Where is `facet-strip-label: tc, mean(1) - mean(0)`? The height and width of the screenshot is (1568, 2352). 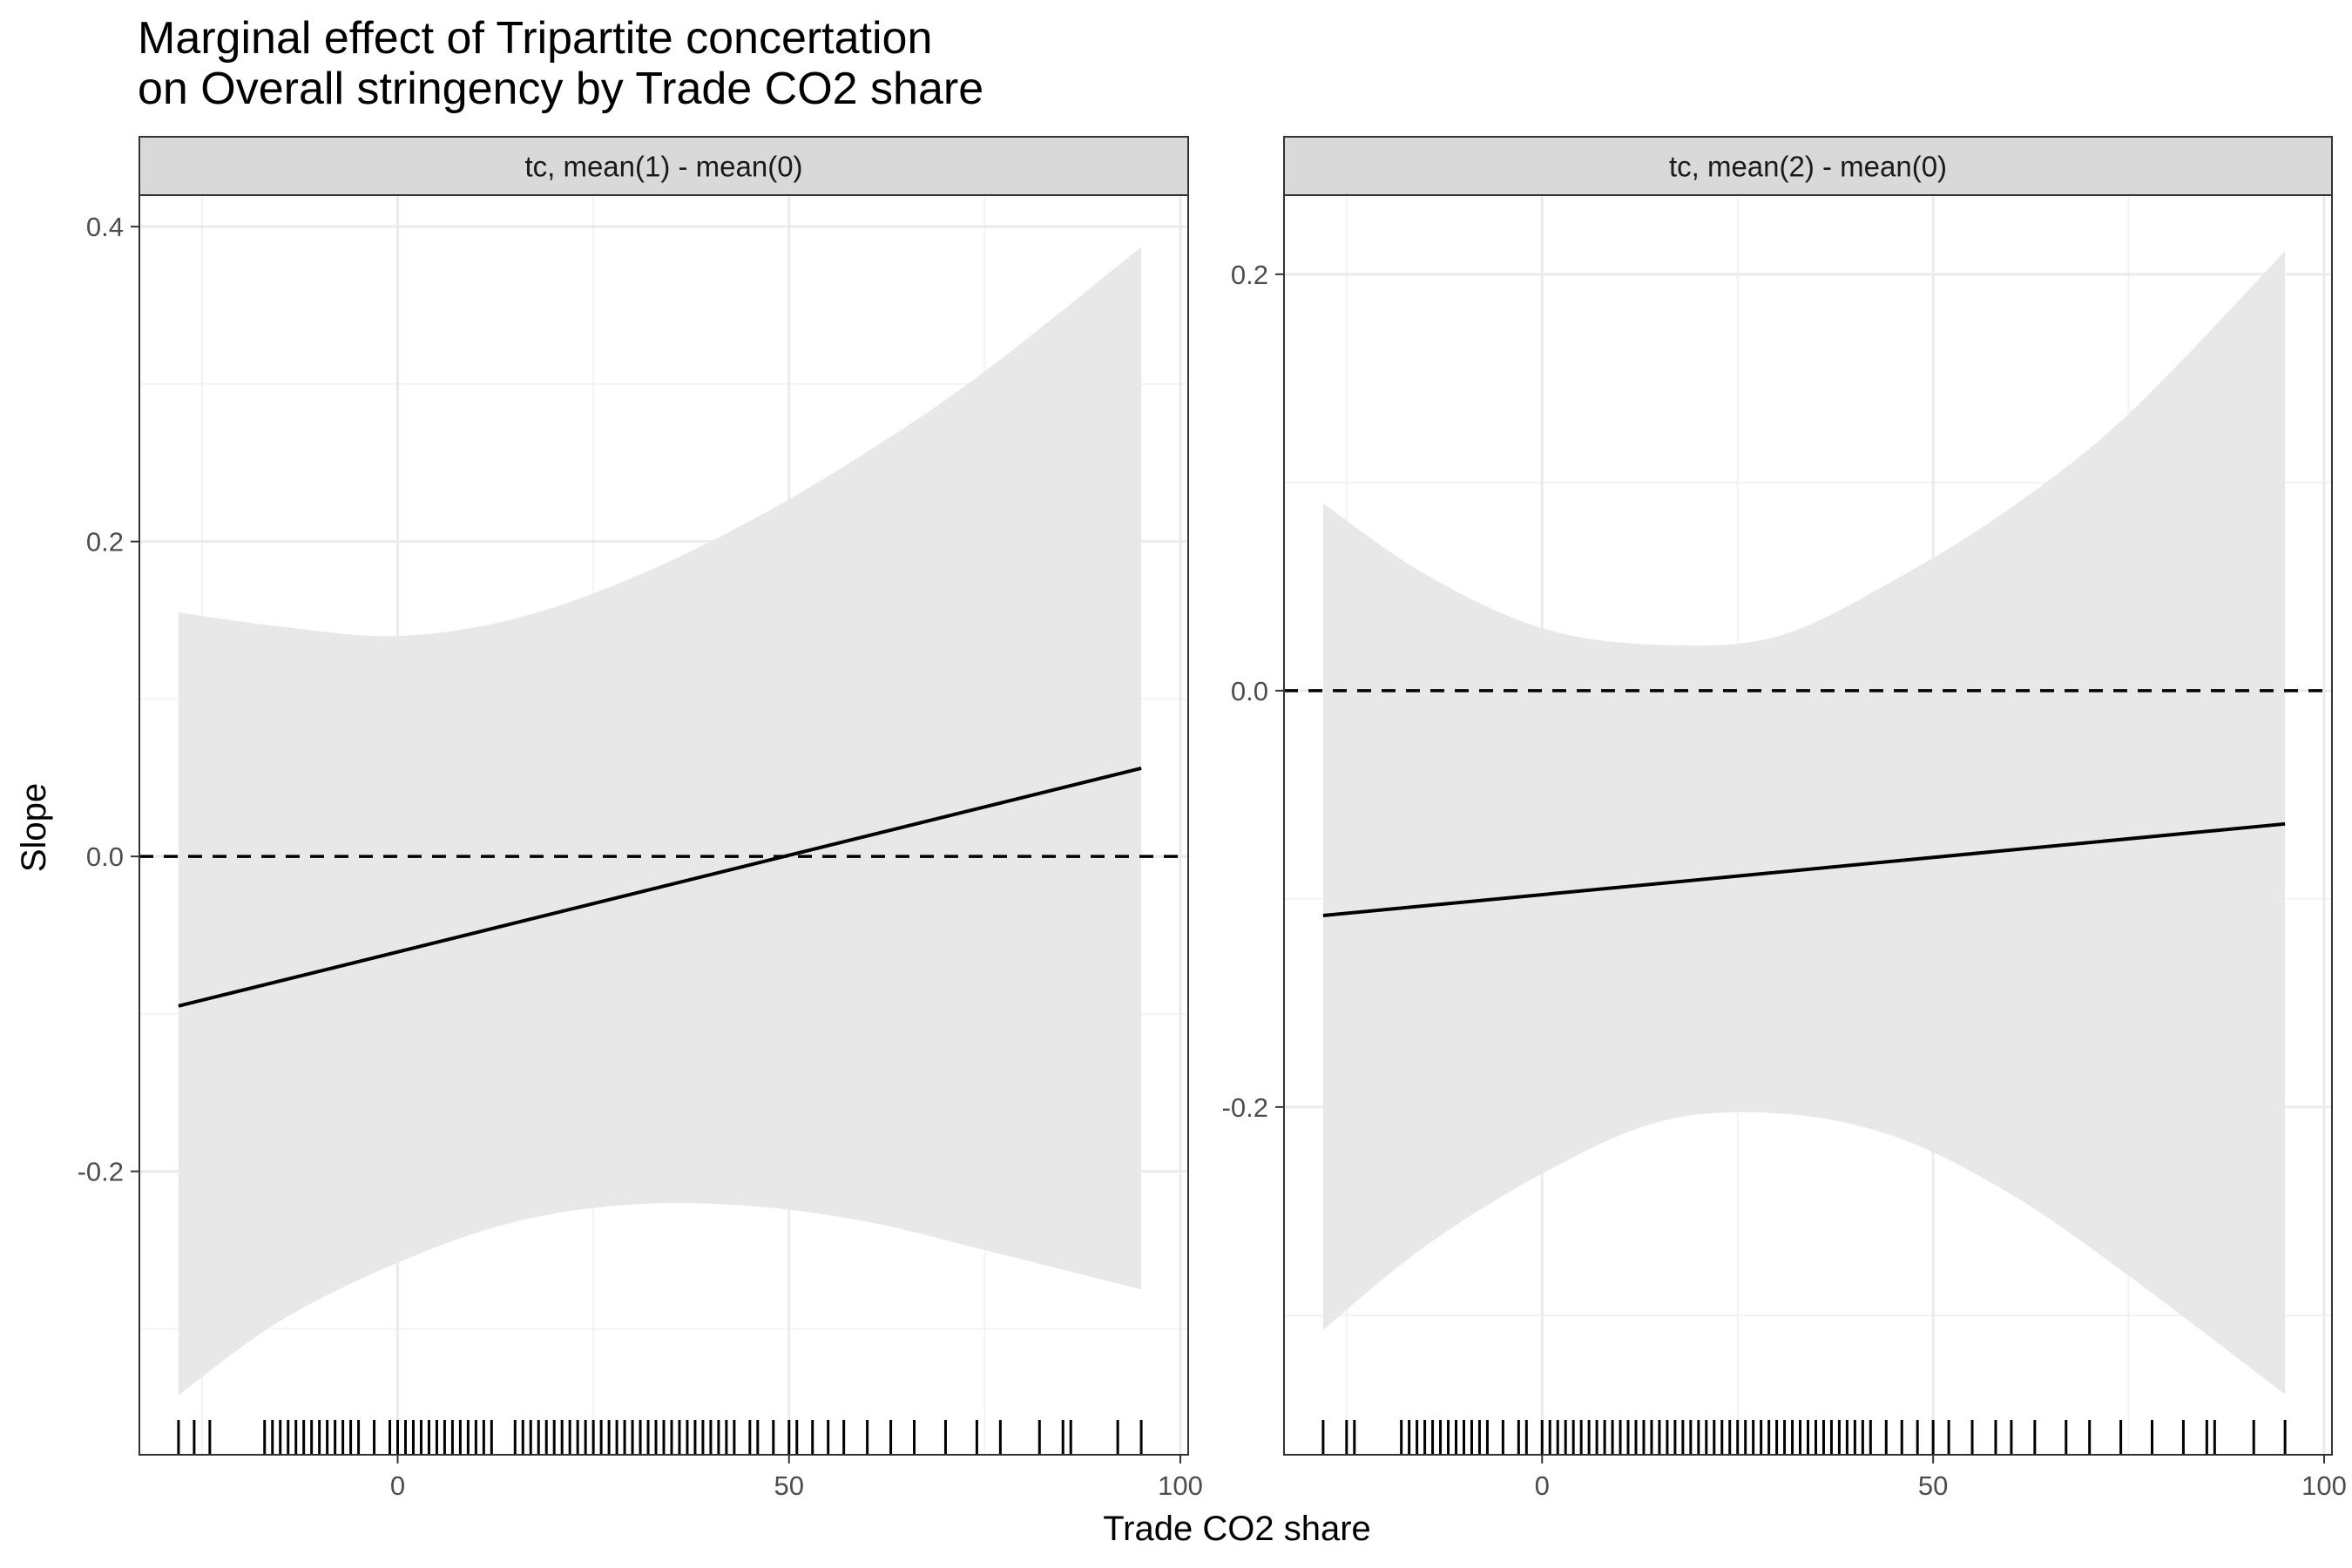 facet-strip-label: tc, mean(1) - mean(0) is located at coordinates (663, 167).